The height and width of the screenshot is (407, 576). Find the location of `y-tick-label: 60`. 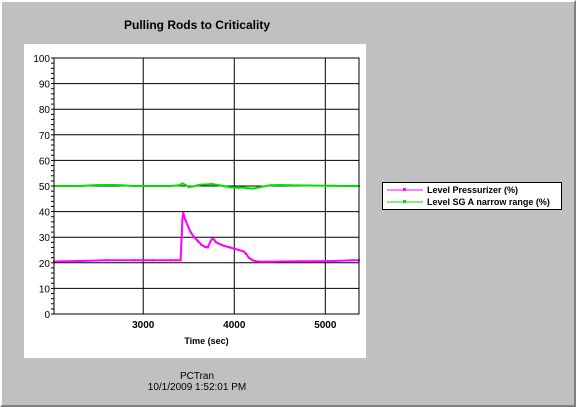

y-tick-label: 60 is located at coordinates (45, 161).